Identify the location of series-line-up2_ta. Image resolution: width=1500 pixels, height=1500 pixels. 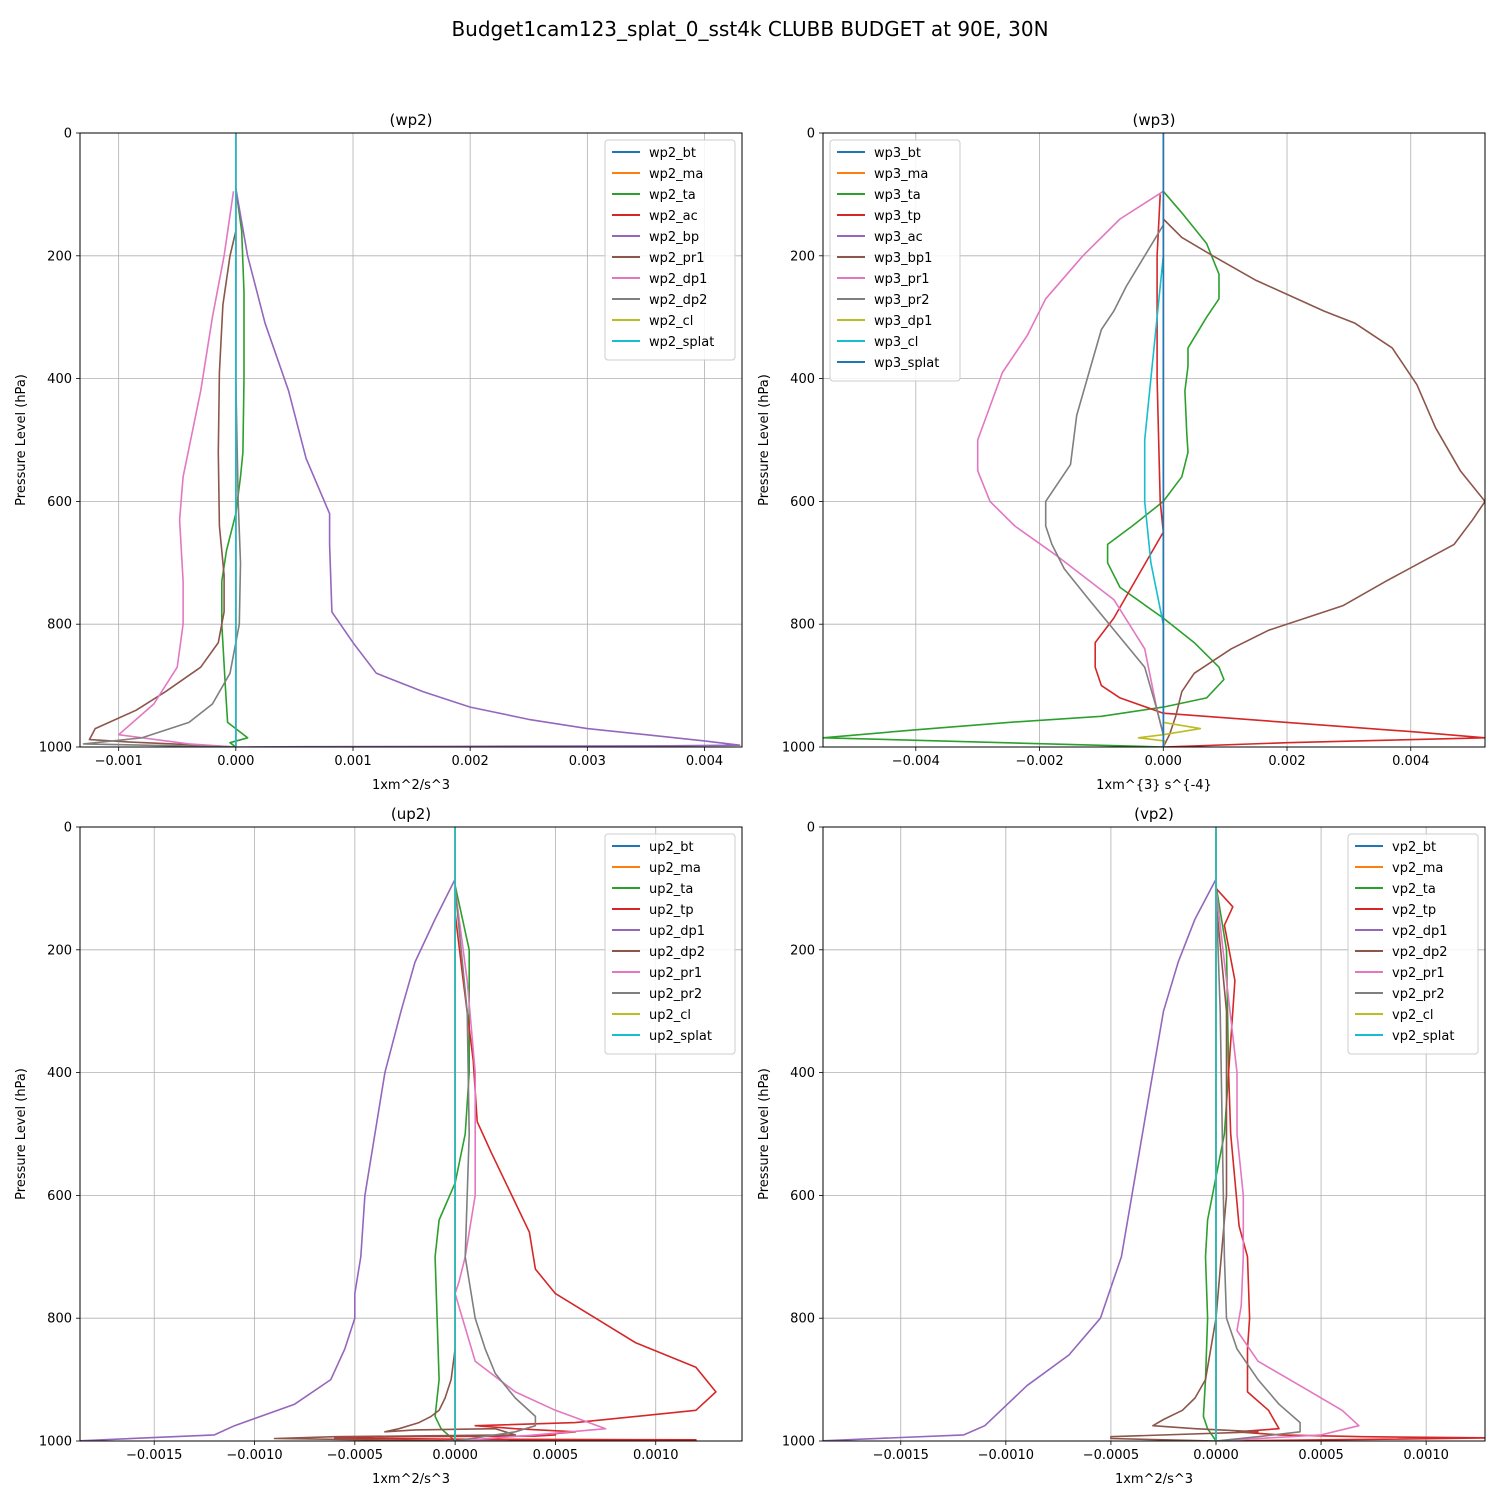
(452, 1163).